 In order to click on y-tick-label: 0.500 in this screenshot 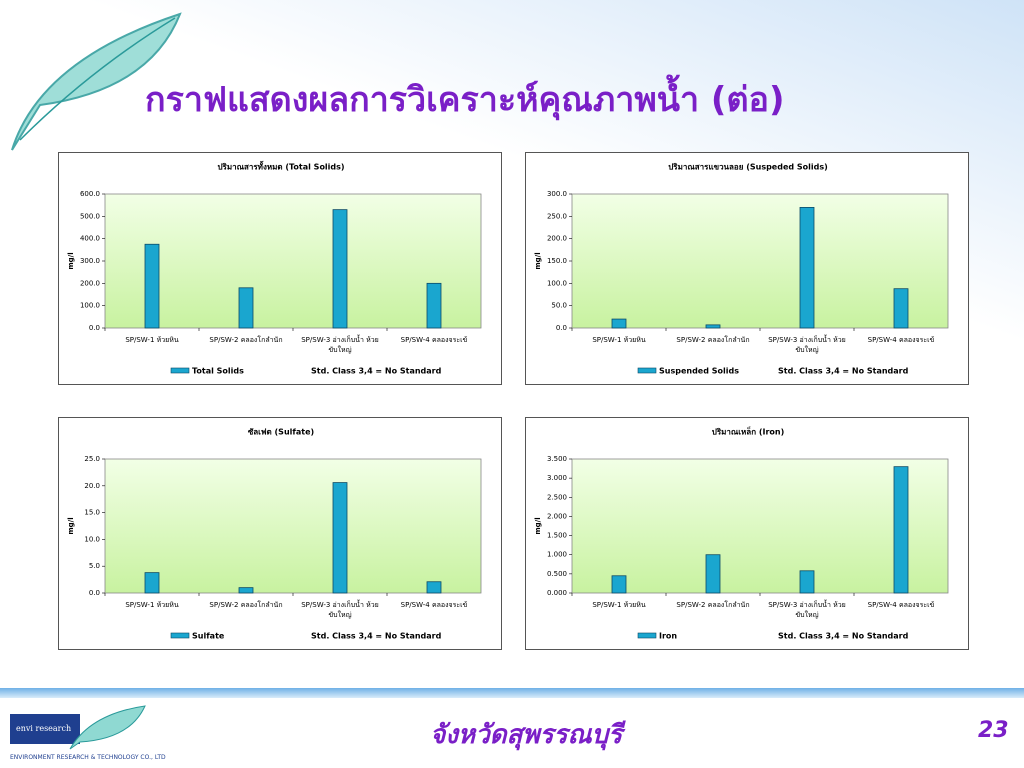, I will do `click(557, 574)`.